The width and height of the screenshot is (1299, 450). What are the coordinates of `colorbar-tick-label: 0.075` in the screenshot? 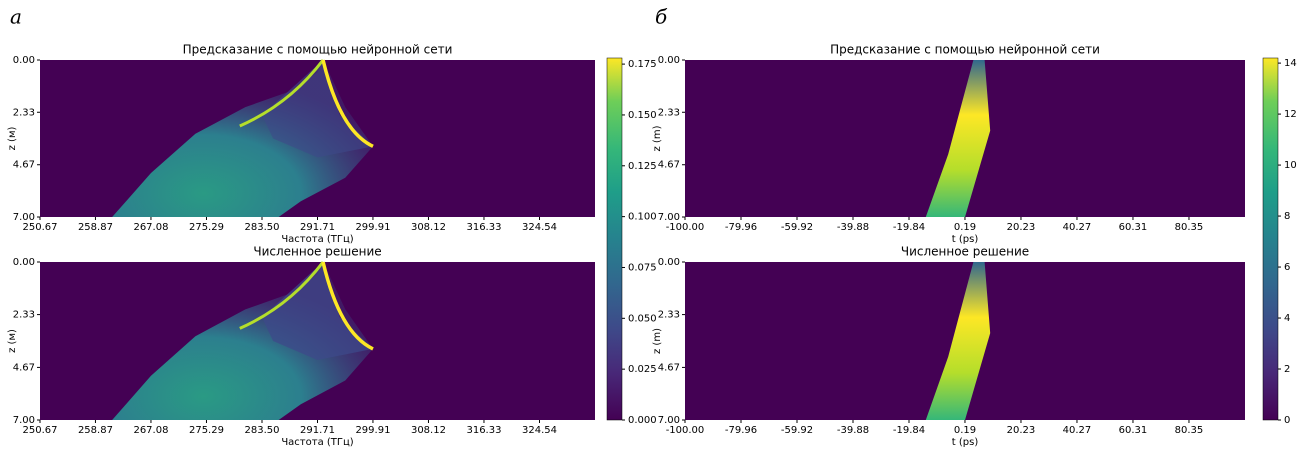 It's located at (642, 267).